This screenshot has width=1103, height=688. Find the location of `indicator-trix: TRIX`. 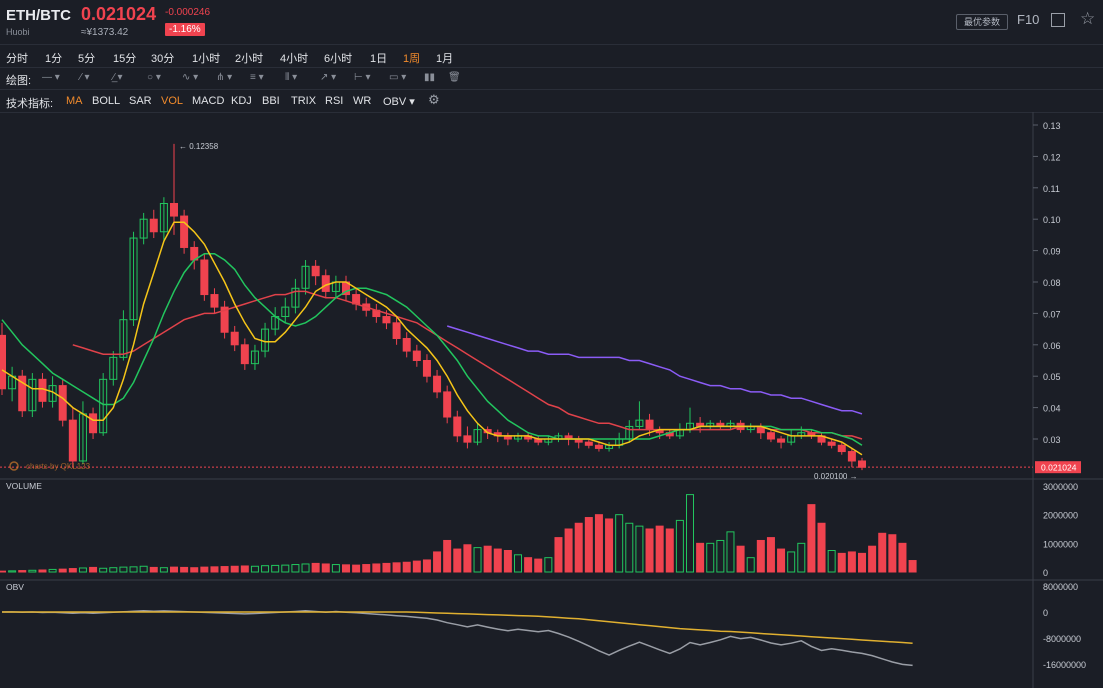

indicator-trix: TRIX is located at coordinates (304, 101).